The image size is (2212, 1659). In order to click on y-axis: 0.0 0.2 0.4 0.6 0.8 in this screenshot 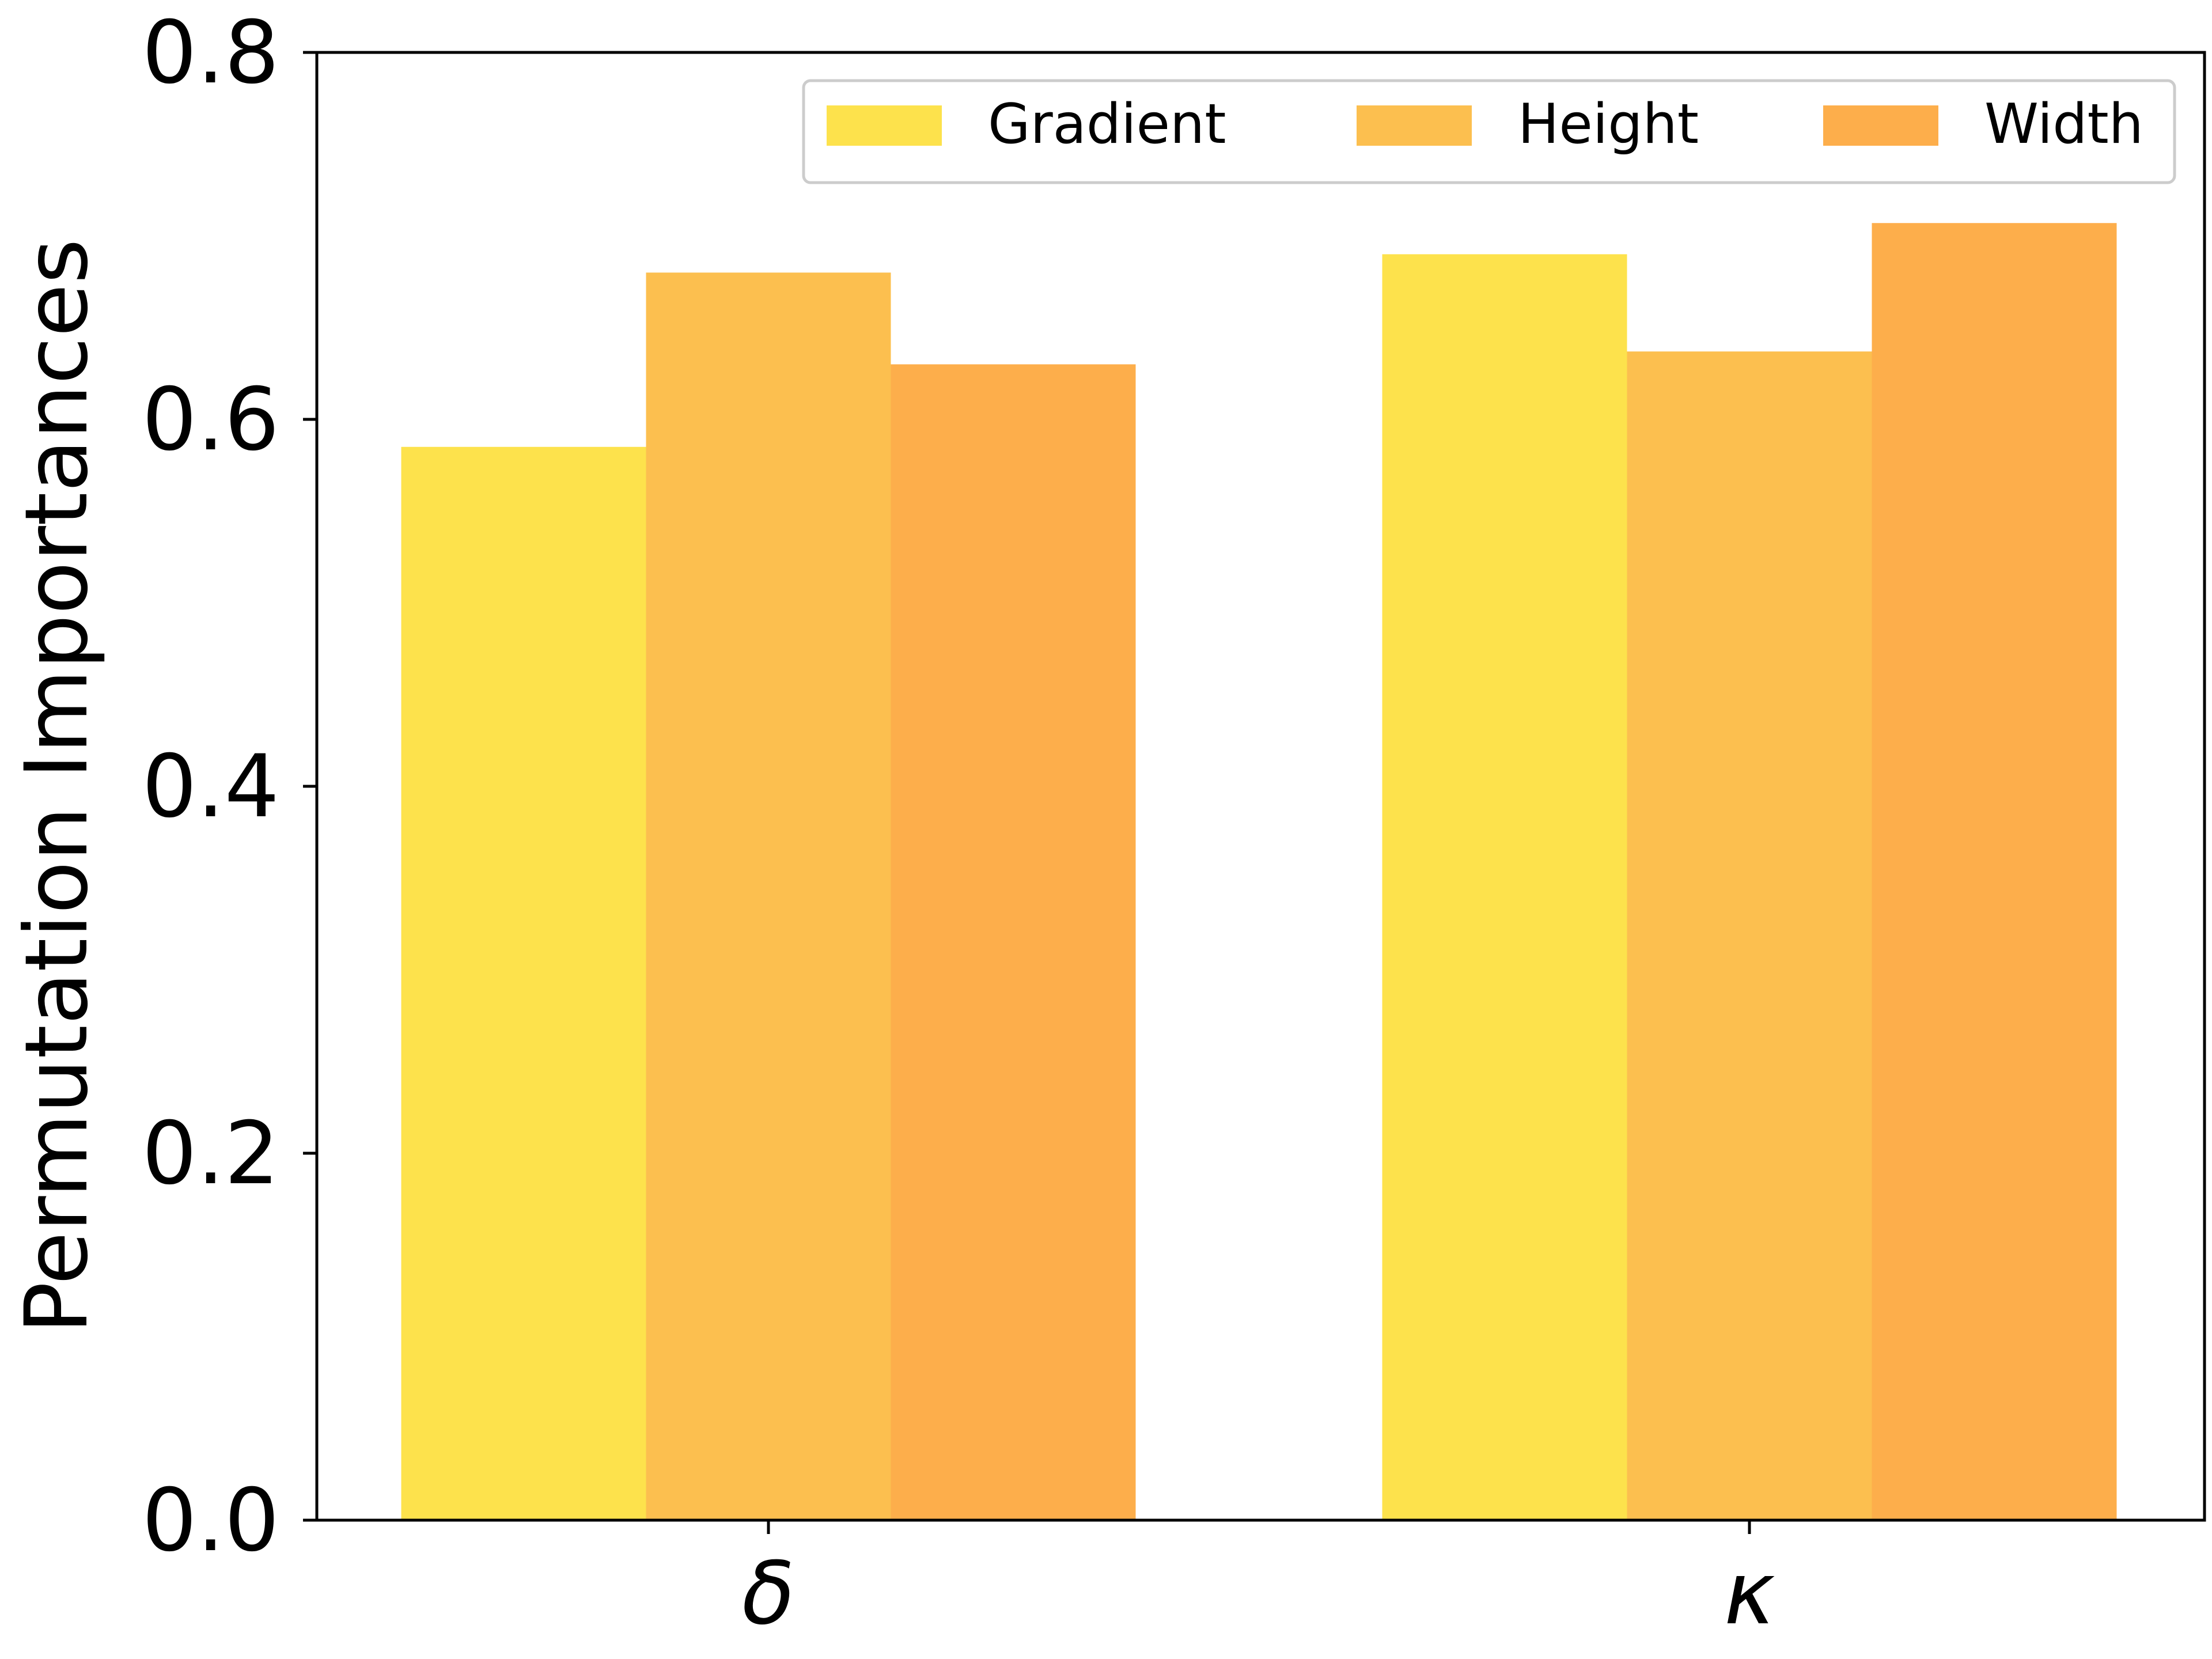, I will do `click(229, 787)`.